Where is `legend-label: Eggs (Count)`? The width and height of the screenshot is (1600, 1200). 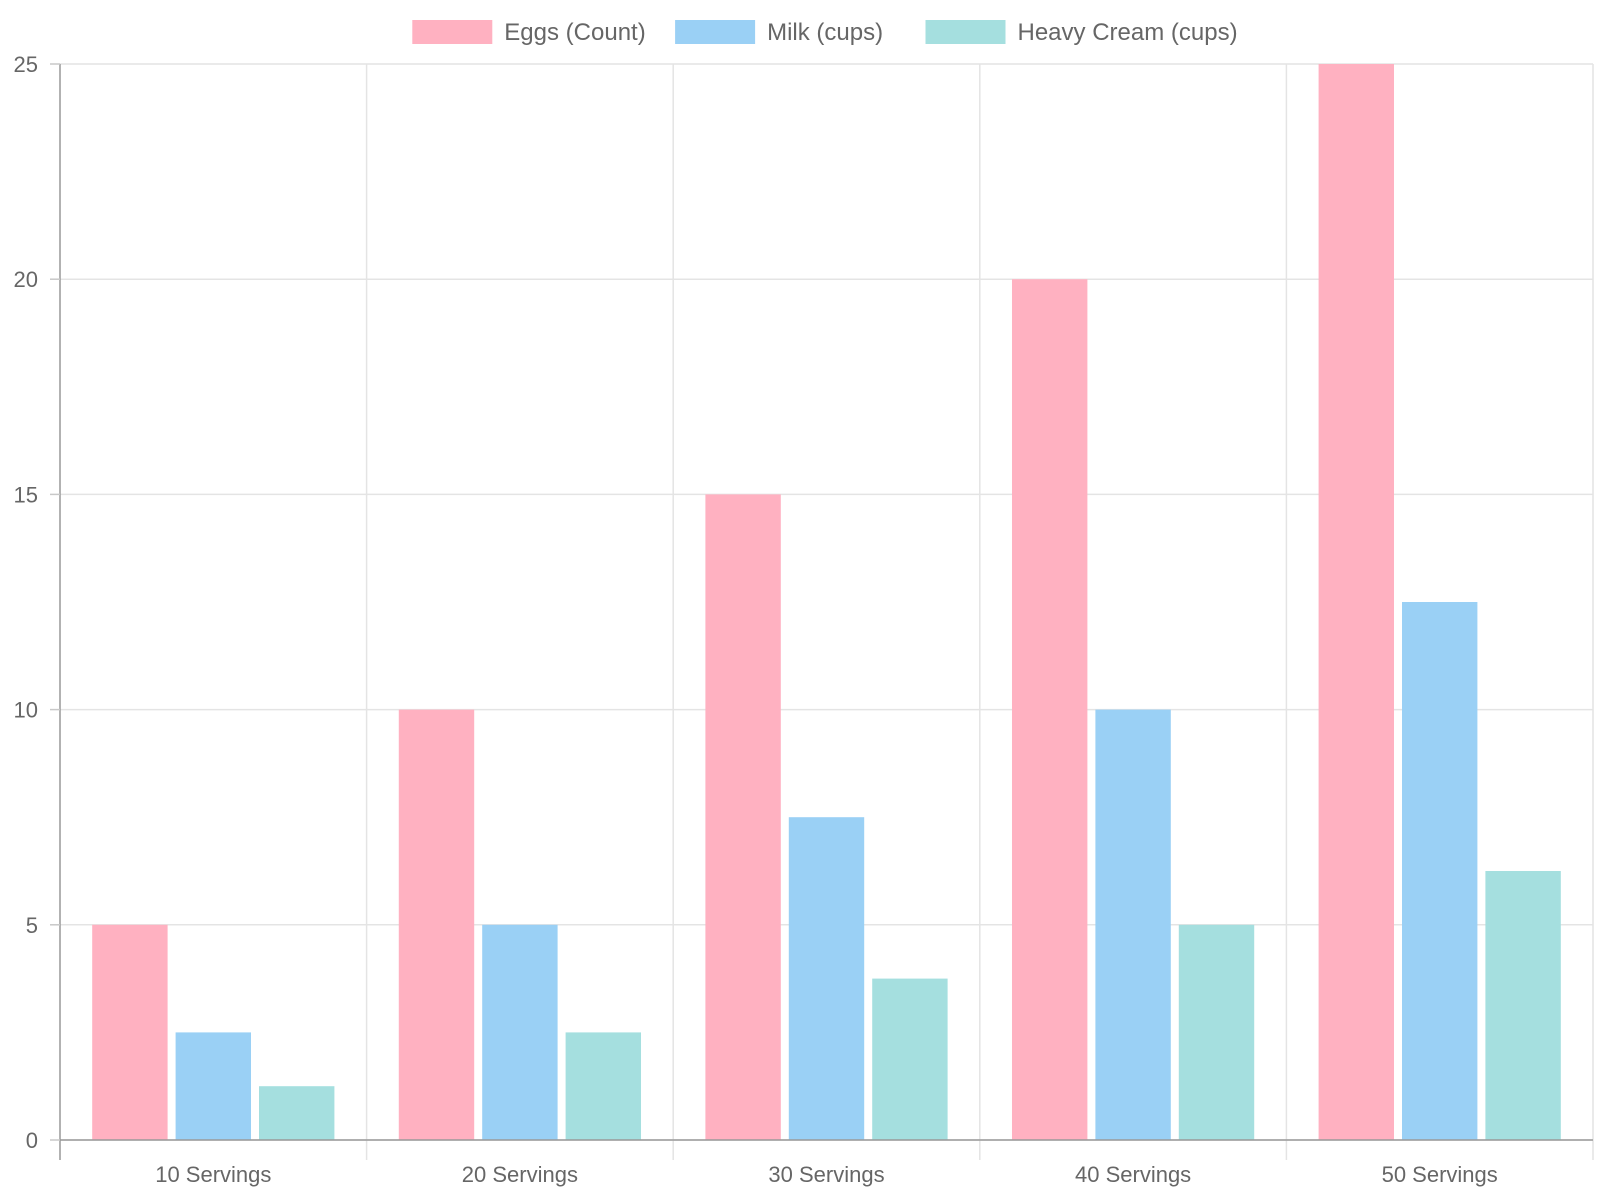
legend-label: Eggs (Count) is located at coordinates (574, 32).